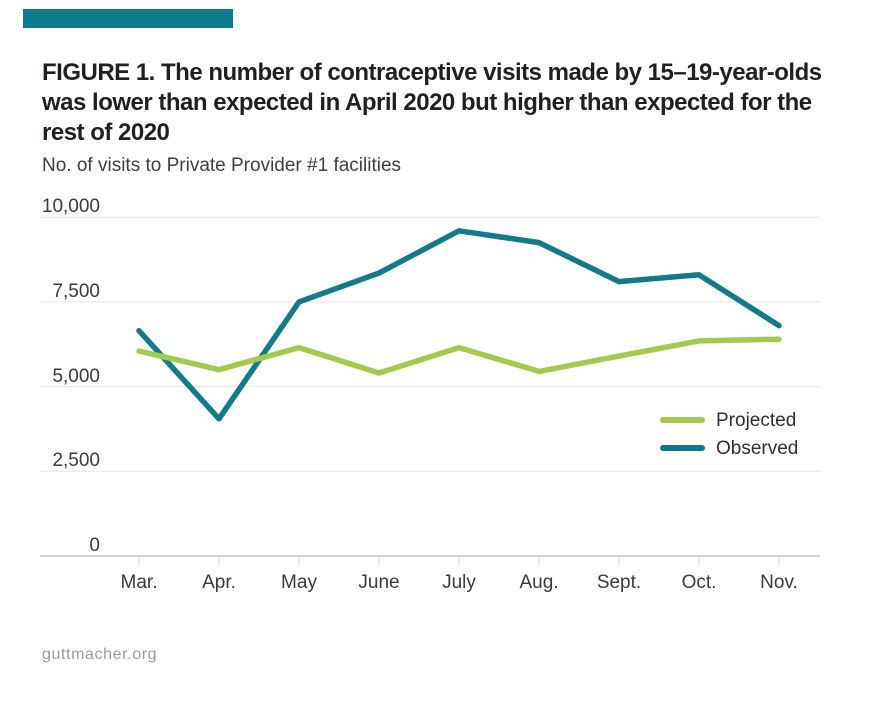 This screenshot has height=720, width=883. Describe the element at coordinates (619, 582) in the screenshot. I see `x-axis-label: Sept.` at that location.